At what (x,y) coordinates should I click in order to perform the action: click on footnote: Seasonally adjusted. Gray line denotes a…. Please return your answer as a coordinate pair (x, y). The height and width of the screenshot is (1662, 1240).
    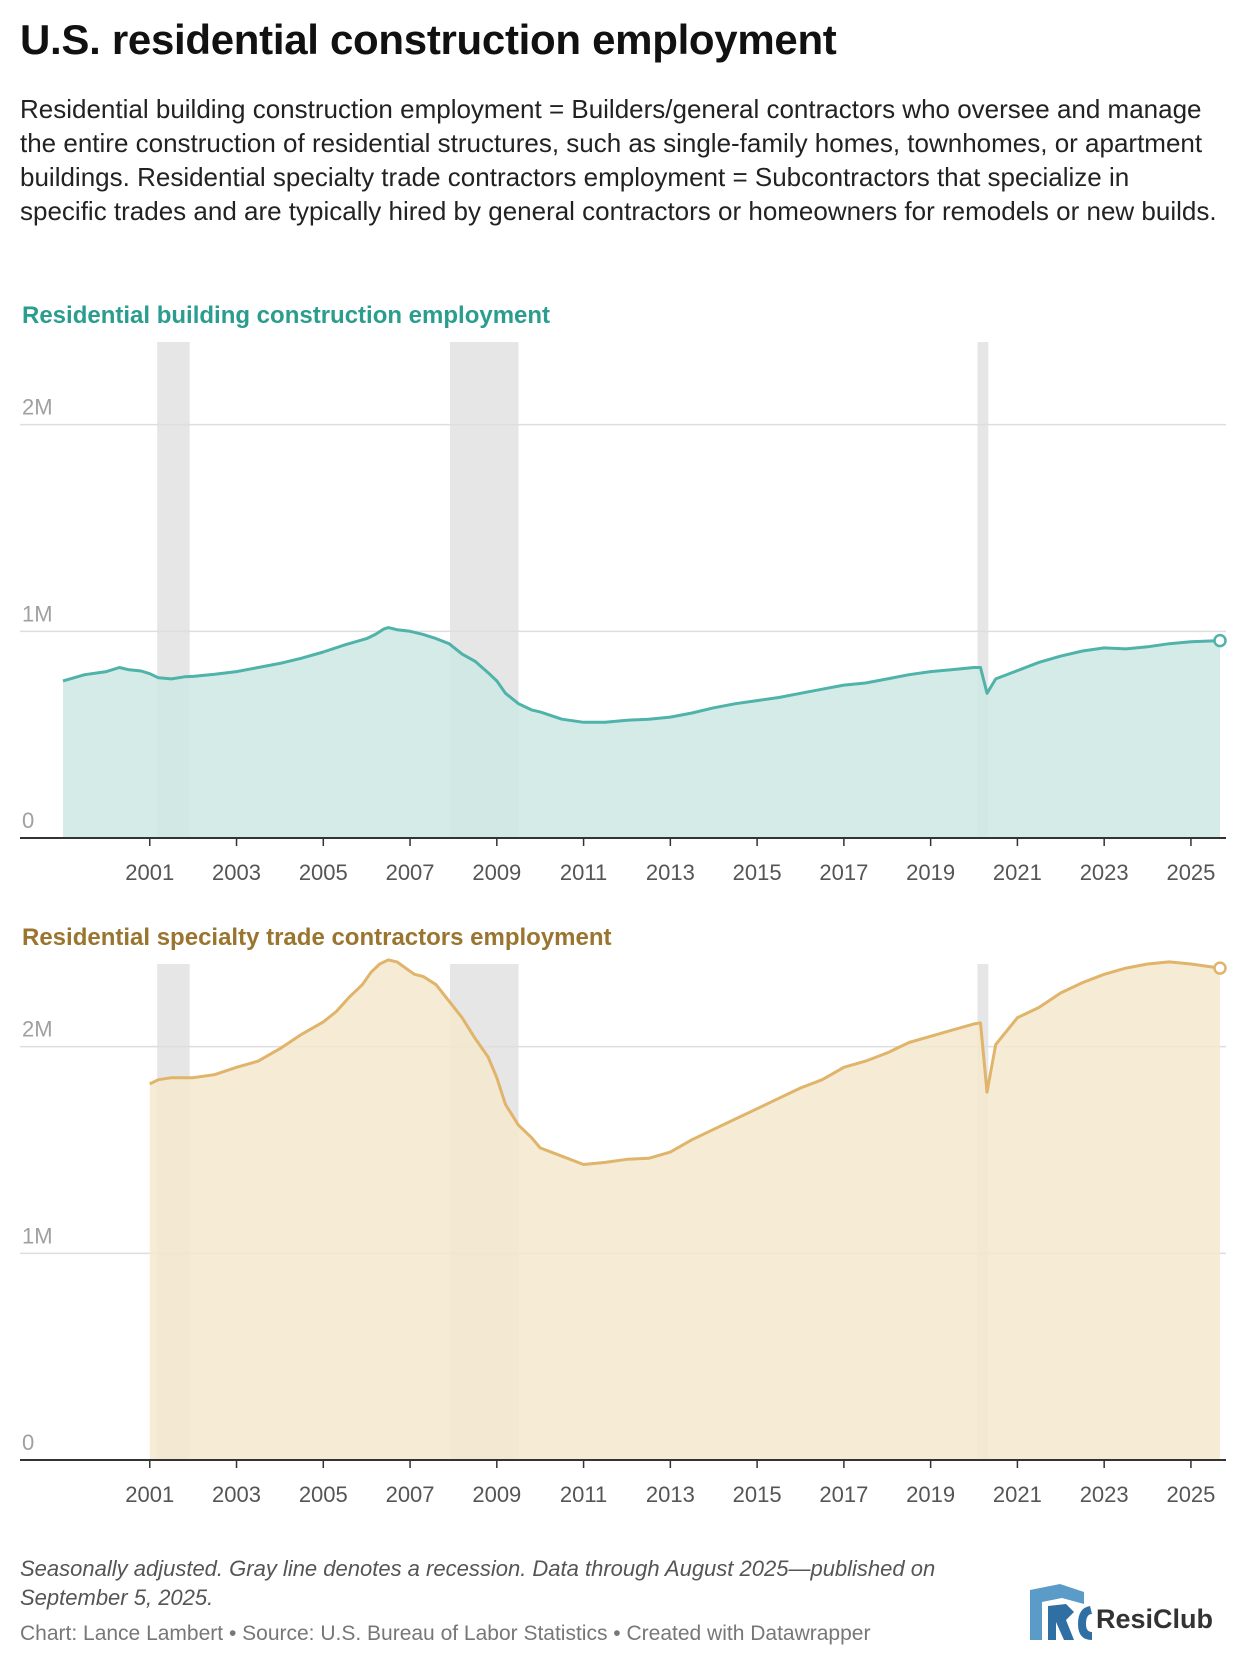
    Looking at the image, I should click on (478, 1583).